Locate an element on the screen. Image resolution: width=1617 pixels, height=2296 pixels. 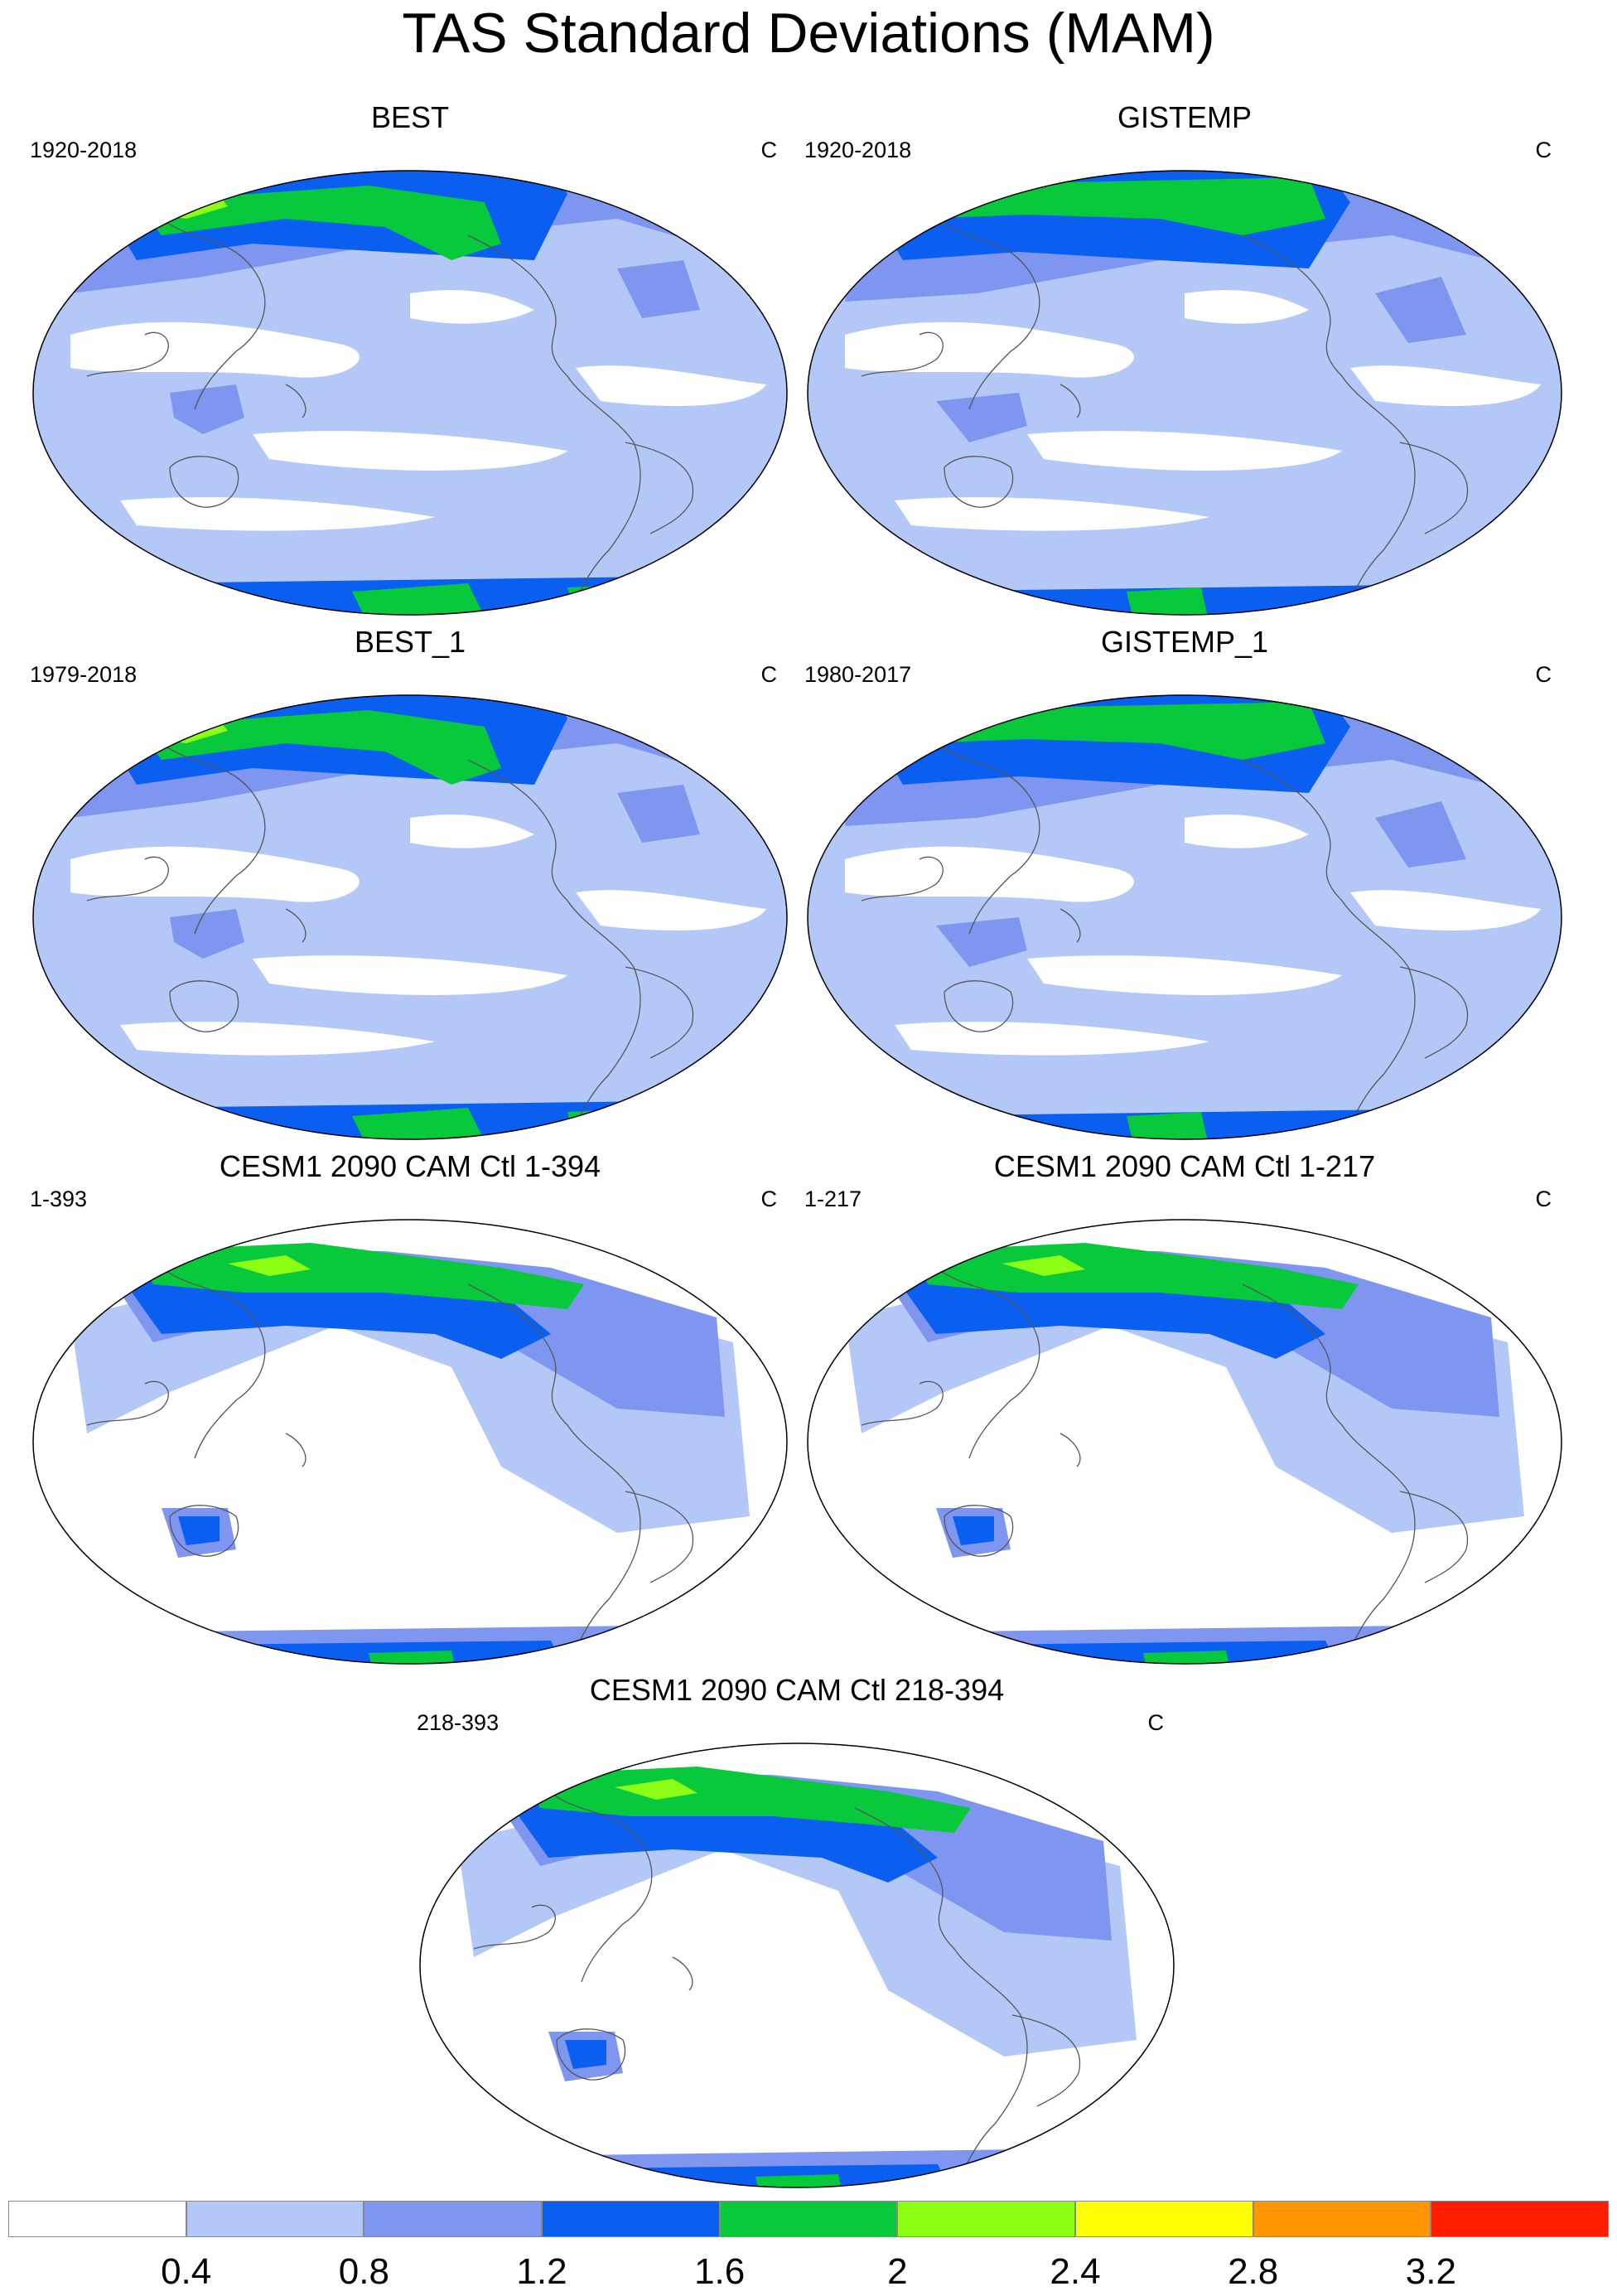
map-panel-best-1: BEST_1 1979-2018 C is located at coordinates (410, 887).